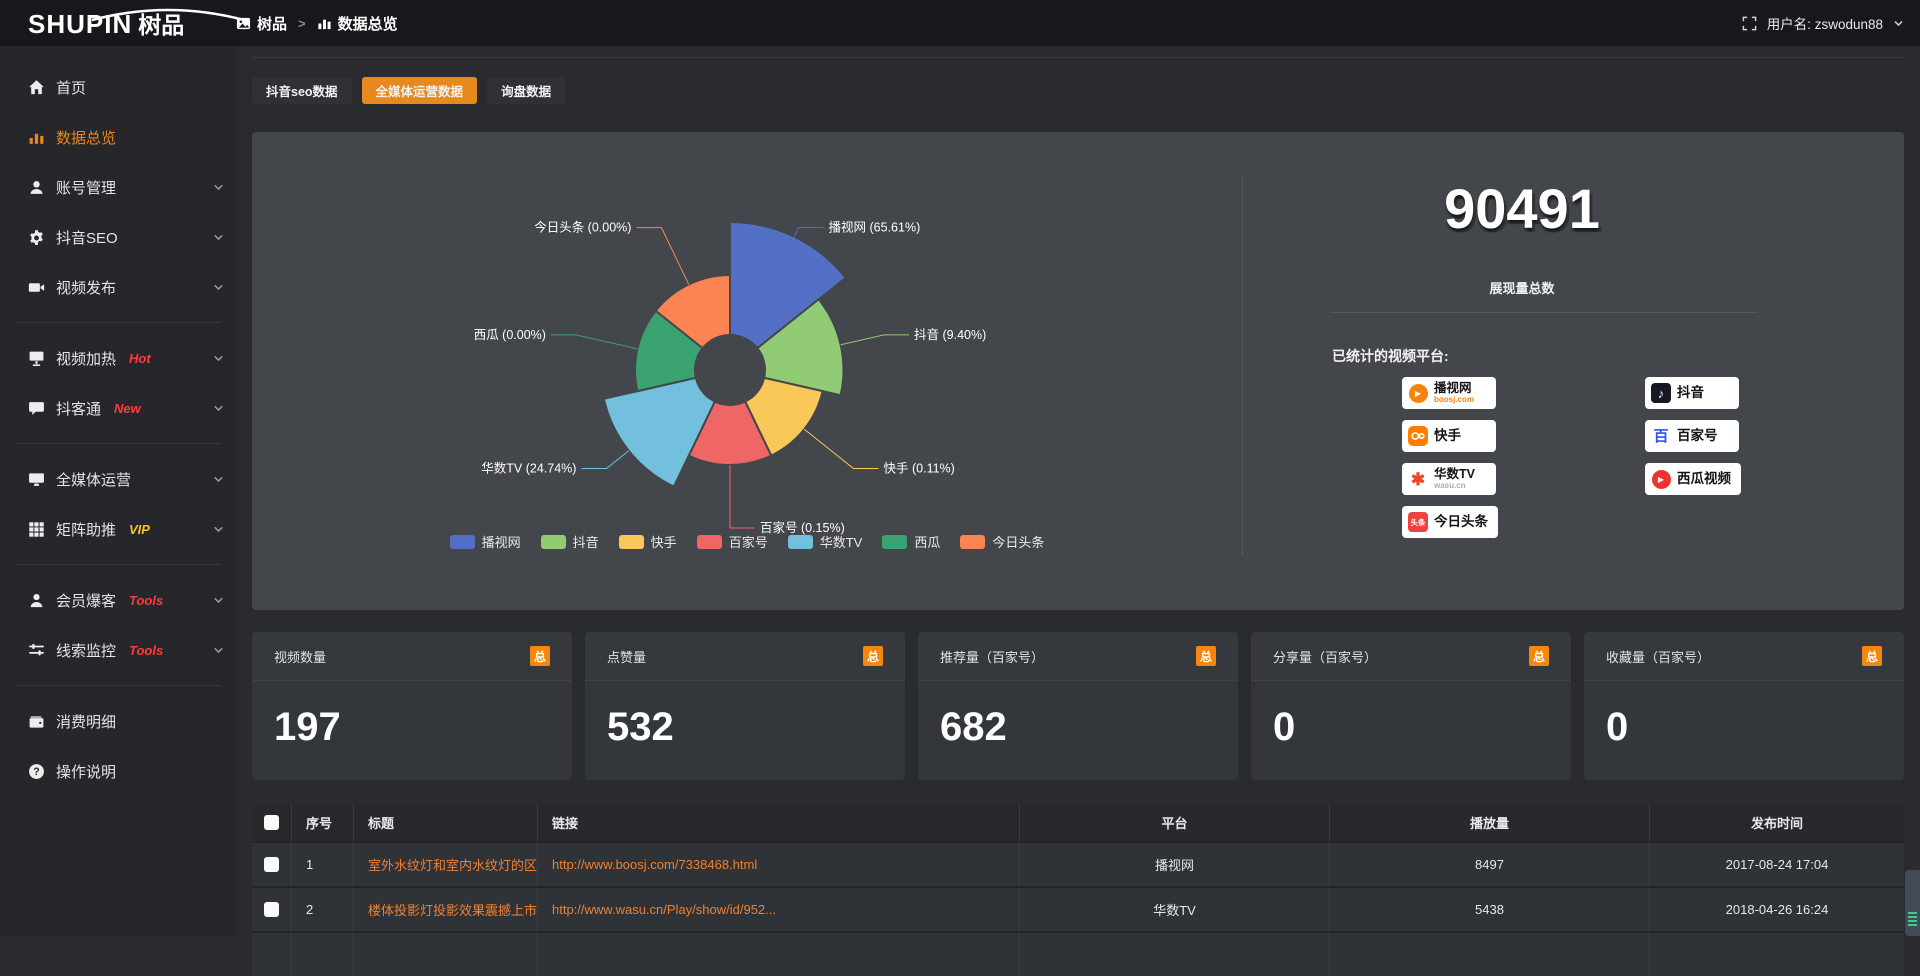 This screenshot has width=1920, height=976. What do you see at coordinates (1872, 656) in the screenshot?
I see `total-badge: 总` at bounding box center [1872, 656].